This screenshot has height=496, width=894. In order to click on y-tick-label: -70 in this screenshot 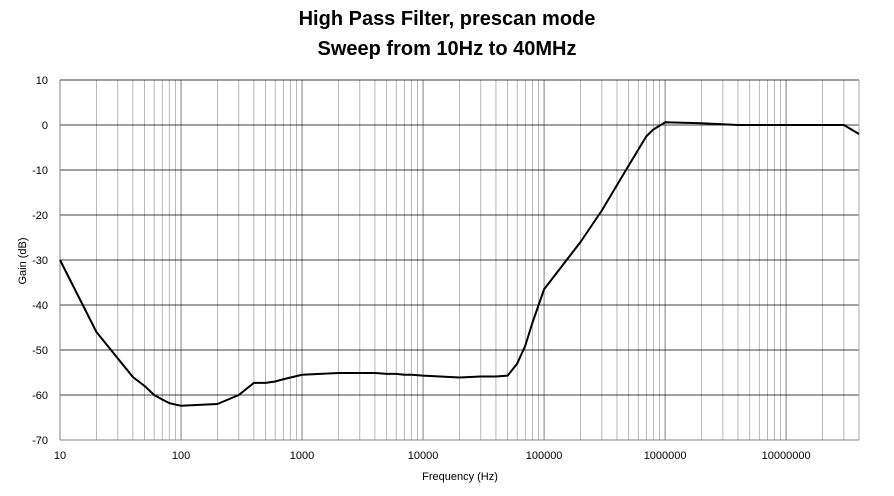, I will do `click(40, 441)`.